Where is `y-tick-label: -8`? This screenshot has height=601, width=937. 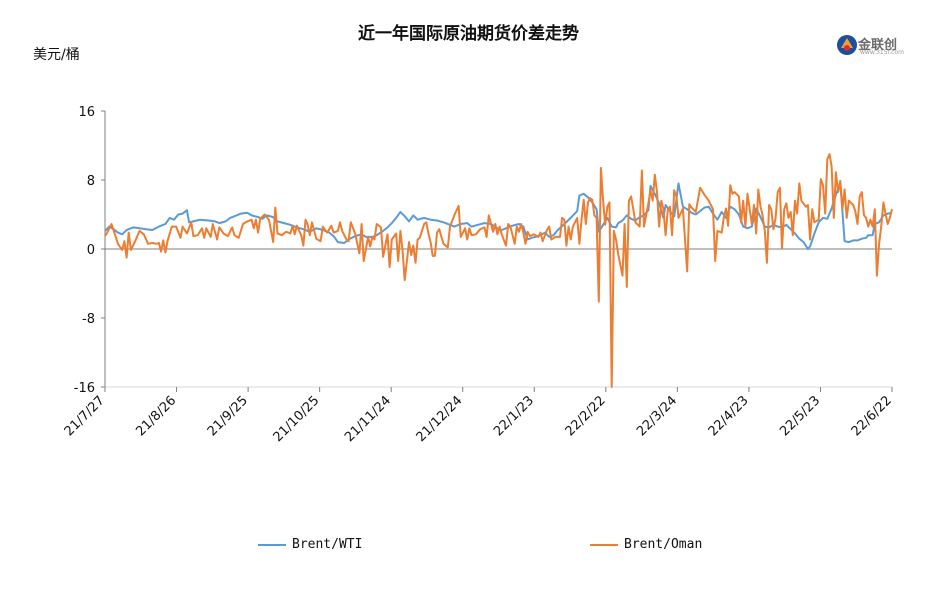
y-tick-label: -8 is located at coordinates (88, 319).